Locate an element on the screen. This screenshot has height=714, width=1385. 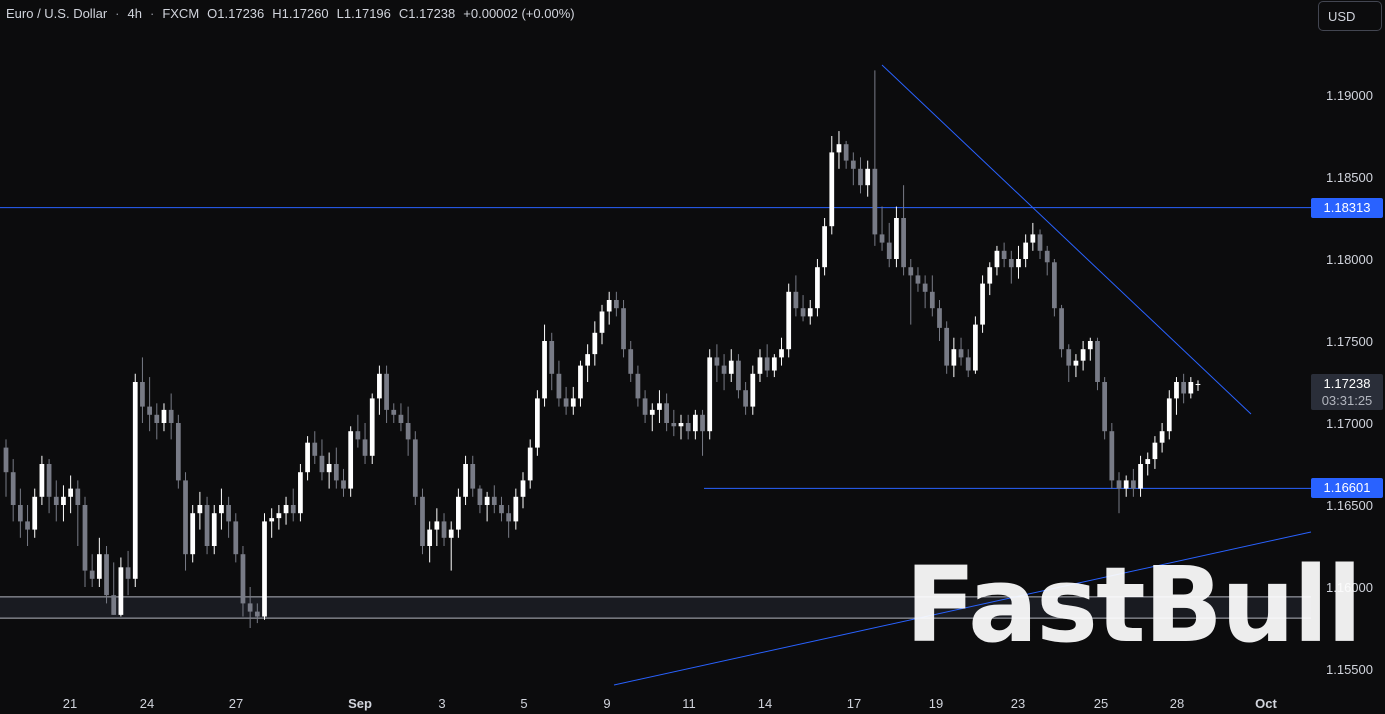
ascending-trendline is located at coordinates (962, 608).